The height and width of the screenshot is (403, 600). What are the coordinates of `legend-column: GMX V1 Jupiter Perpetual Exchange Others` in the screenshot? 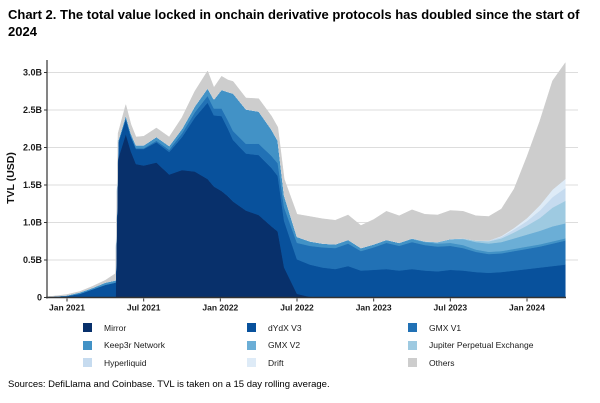 It's located at (470, 345).